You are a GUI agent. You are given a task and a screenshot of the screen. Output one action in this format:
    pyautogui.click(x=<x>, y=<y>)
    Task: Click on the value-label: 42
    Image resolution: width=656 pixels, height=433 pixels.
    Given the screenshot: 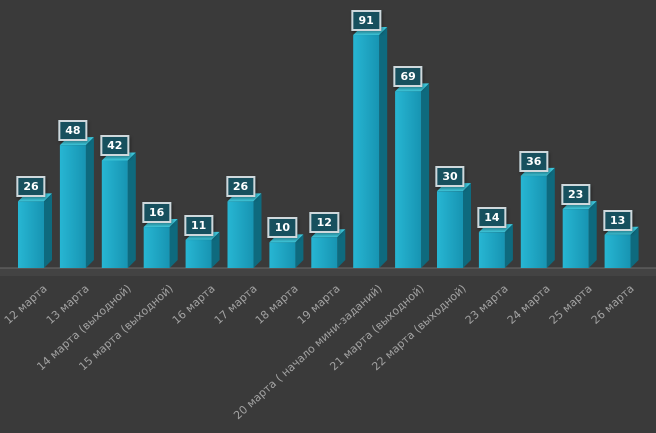 What is the action you would take?
    pyautogui.click(x=115, y=146)
    